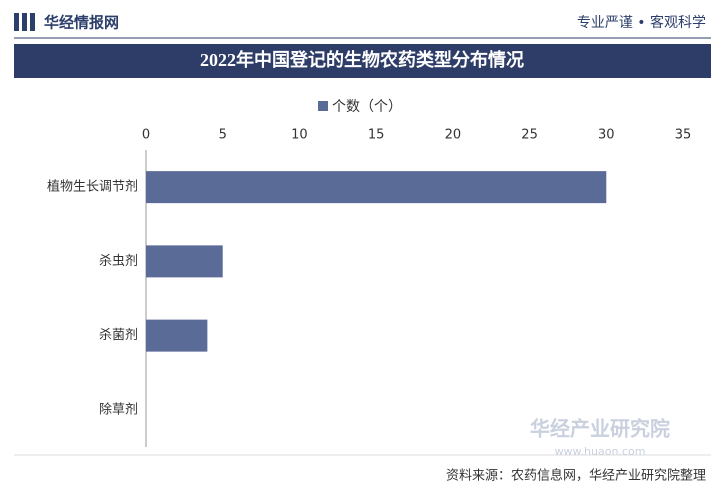 The width and height of the screenshot is (725, 500). What do you see at coordinates (367, 107) in the screenshot?
I see `legend-label: 个数（个）` at bounding box center [367, 107].